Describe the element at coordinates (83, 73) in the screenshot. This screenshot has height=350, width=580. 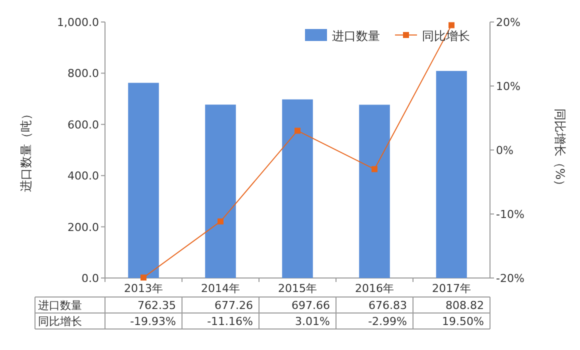
I see `y-tick-label: 800.0` at that location.